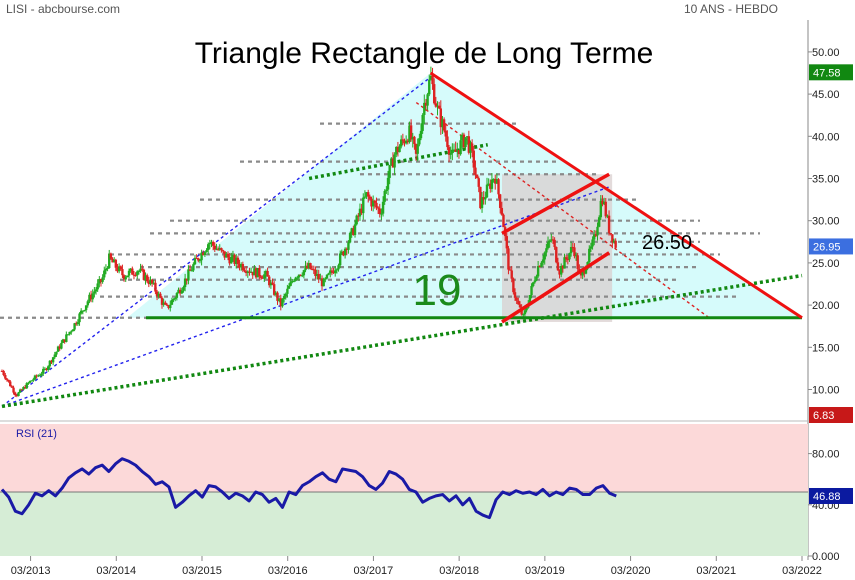  Describe the element at coordinates (31, 571) in the screenshot. I see `x-tick-label: 03/2013` at that location.